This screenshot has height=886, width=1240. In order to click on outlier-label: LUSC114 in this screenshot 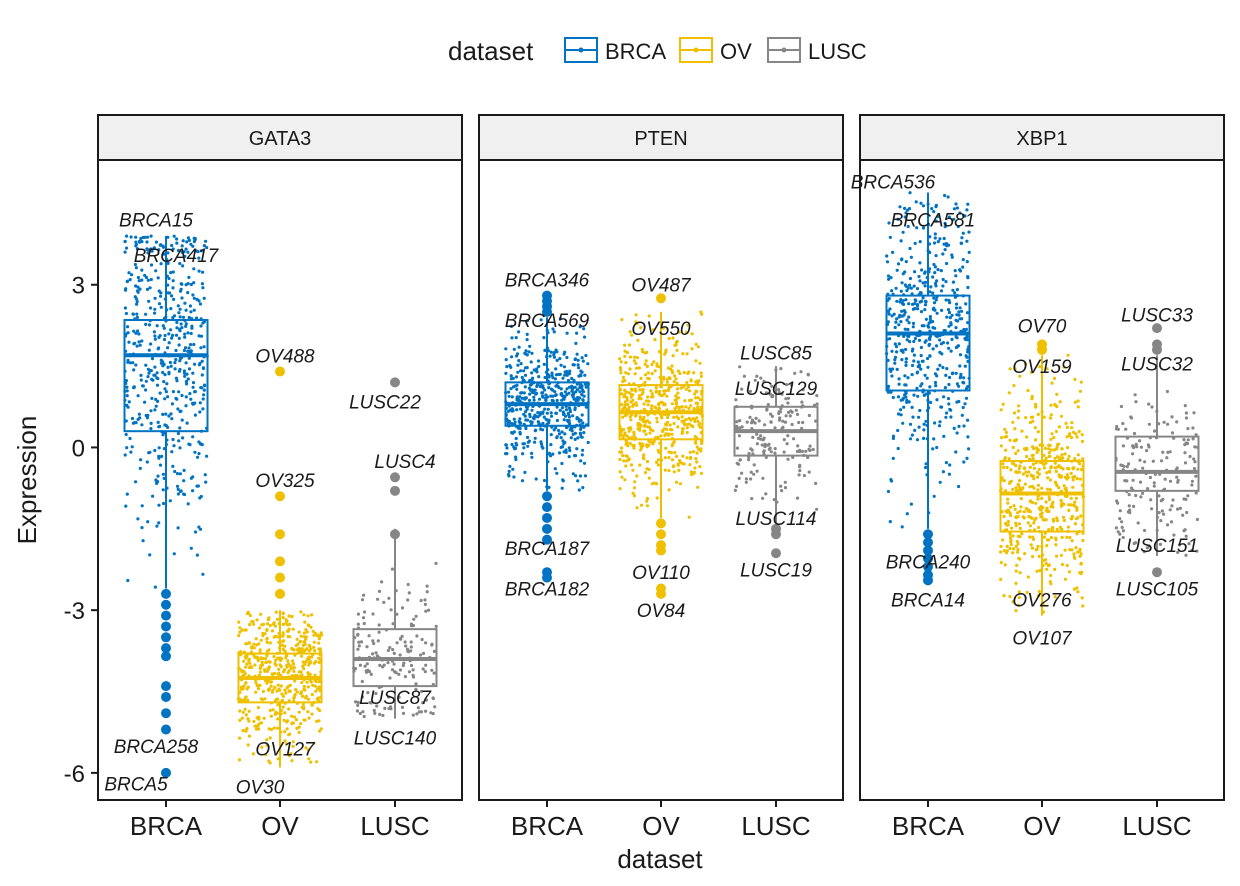, I will do `click(776, 519)`.